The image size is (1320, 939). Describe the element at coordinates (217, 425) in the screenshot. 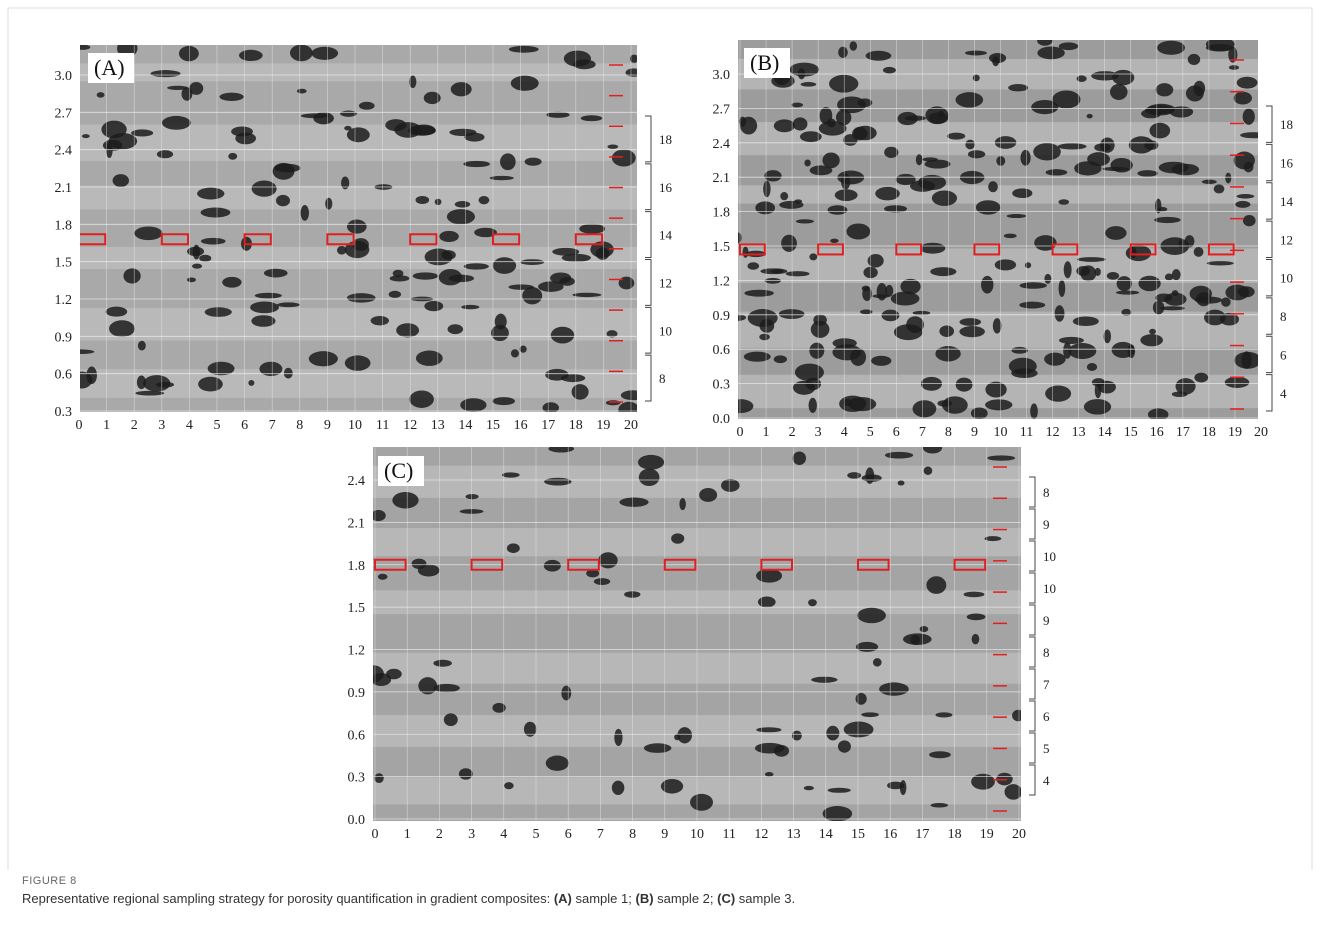

I see `x-tick-label: 5` at that location.